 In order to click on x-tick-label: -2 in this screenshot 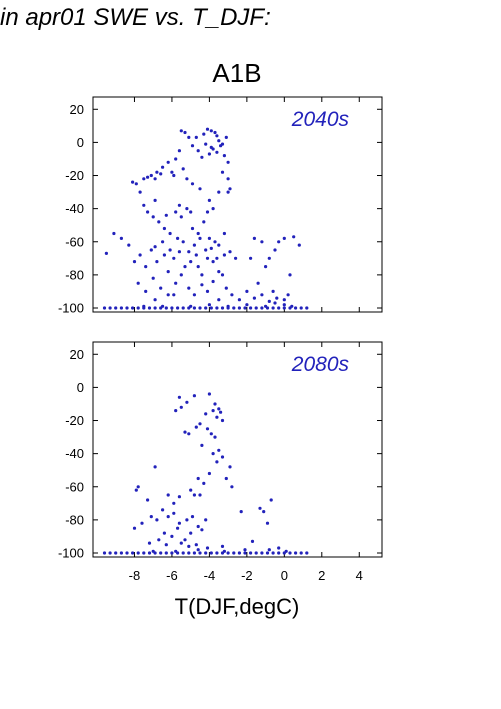, I will do `click(247, 575)`.